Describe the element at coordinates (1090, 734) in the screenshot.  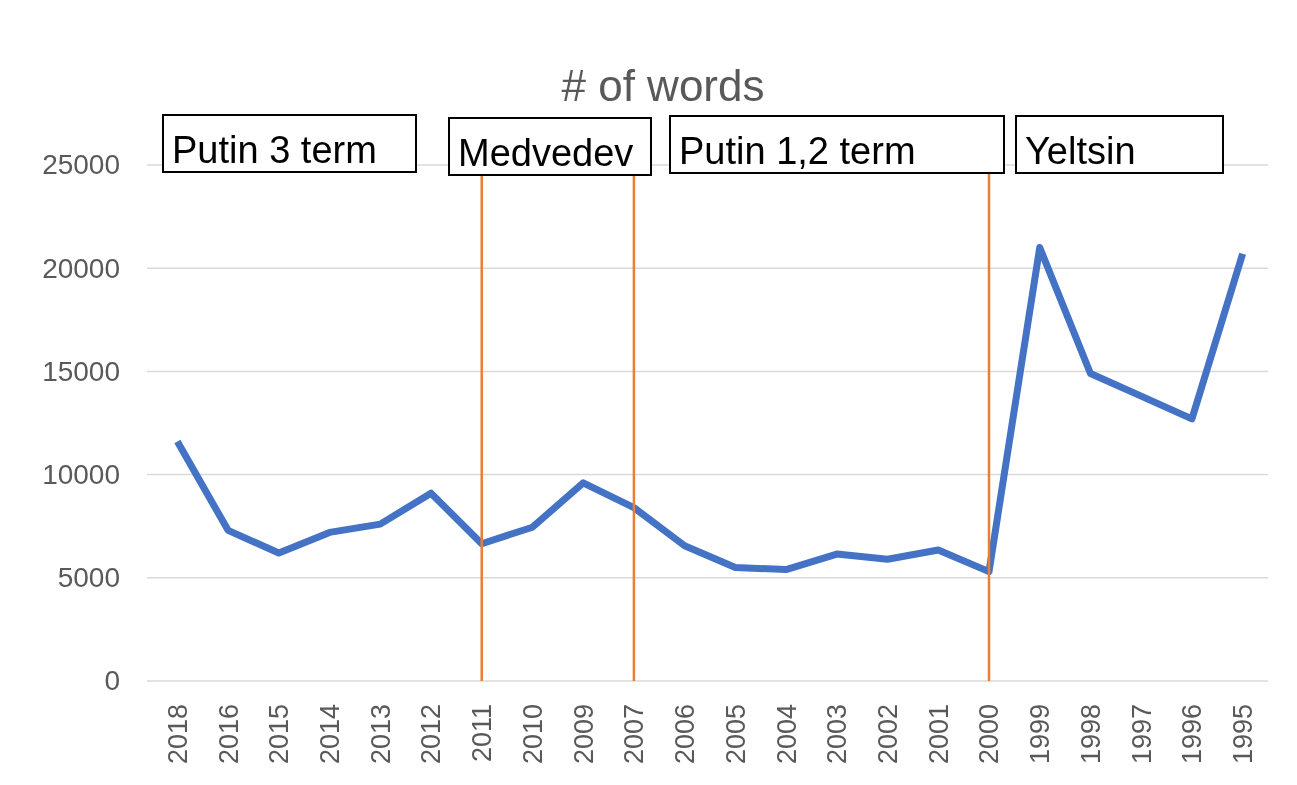
I see `x-tick-label: 1998` at that location.